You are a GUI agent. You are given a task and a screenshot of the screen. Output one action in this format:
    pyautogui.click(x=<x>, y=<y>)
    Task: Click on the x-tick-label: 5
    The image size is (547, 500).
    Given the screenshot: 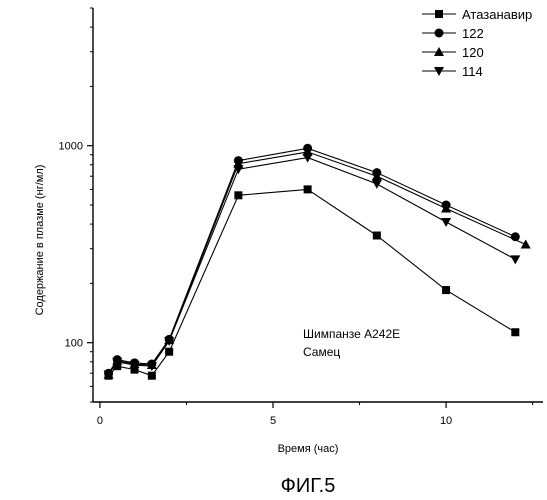 What is the action you would take?
    pyautogui.click(x=273, y=421)
    